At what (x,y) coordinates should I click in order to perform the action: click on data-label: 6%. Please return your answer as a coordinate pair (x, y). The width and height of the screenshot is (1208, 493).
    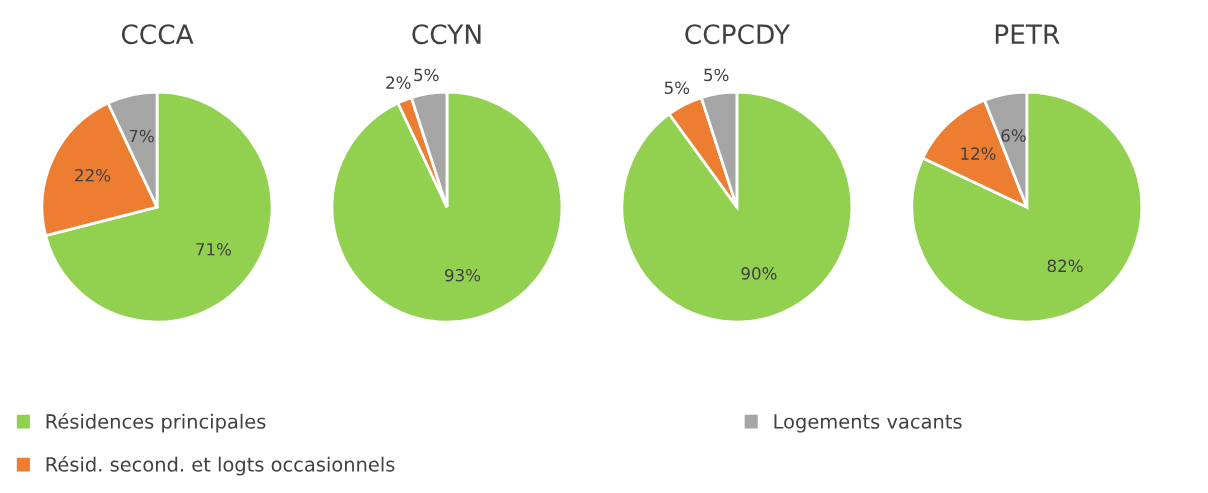
    Looking at the image, I should click on (1013, 135).